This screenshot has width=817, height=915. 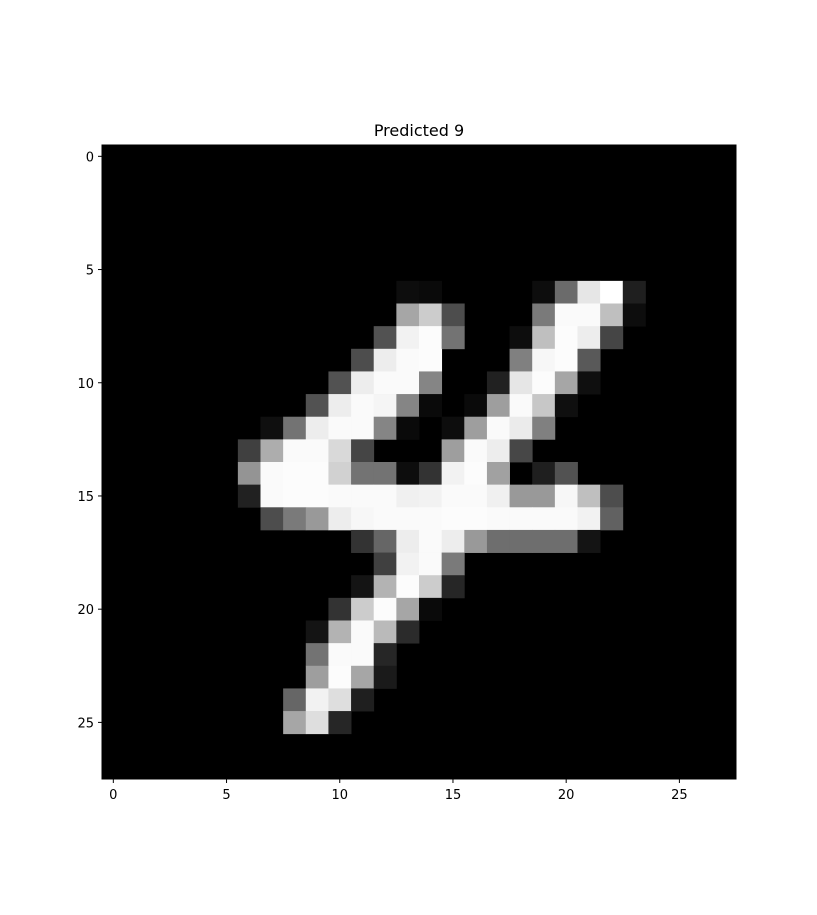 What do you see at coordinates (566, 795) in the screenshot?
I see `x-tick-label: 20` at bounding box center [566, 795].